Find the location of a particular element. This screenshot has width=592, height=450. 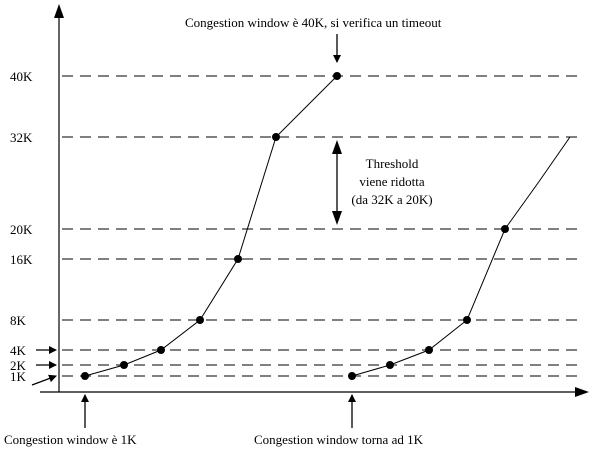

y-tick-label-32K: 32K is located at coordinates (21, 137).